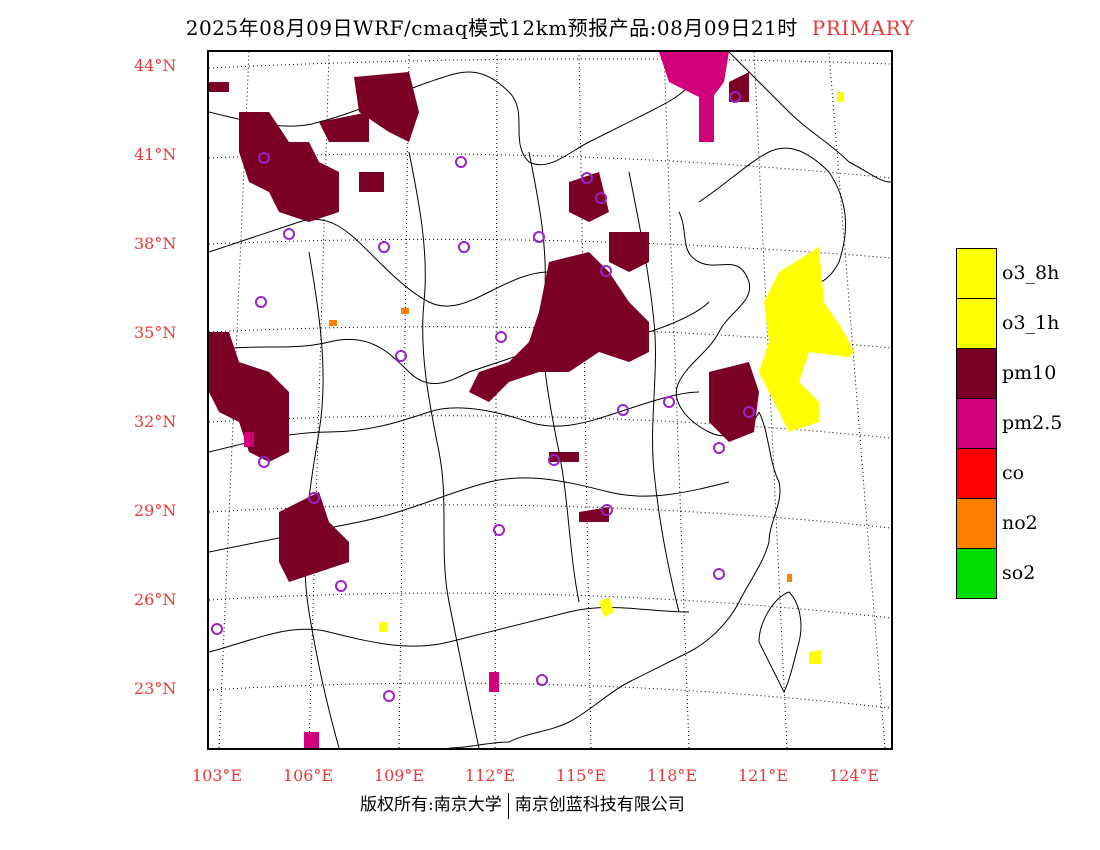 The image size is (1100, 850). Describe the element at coordinates (1028, 523) in the screenshot. I see `legend-item: no2` at that location.